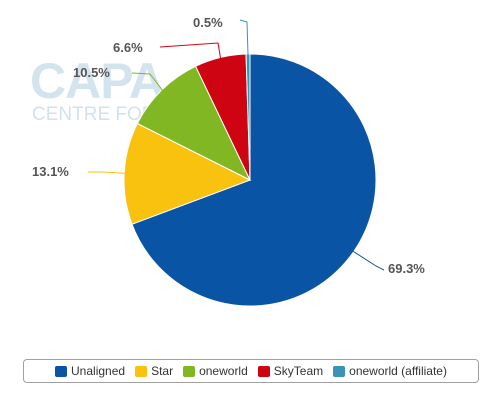 The height and width of the screenshot is (400, 500). Describe the element at coordinates (339, 371) in the screenshot. I see `legend-swatch-oneworld-affiliate` at that location.